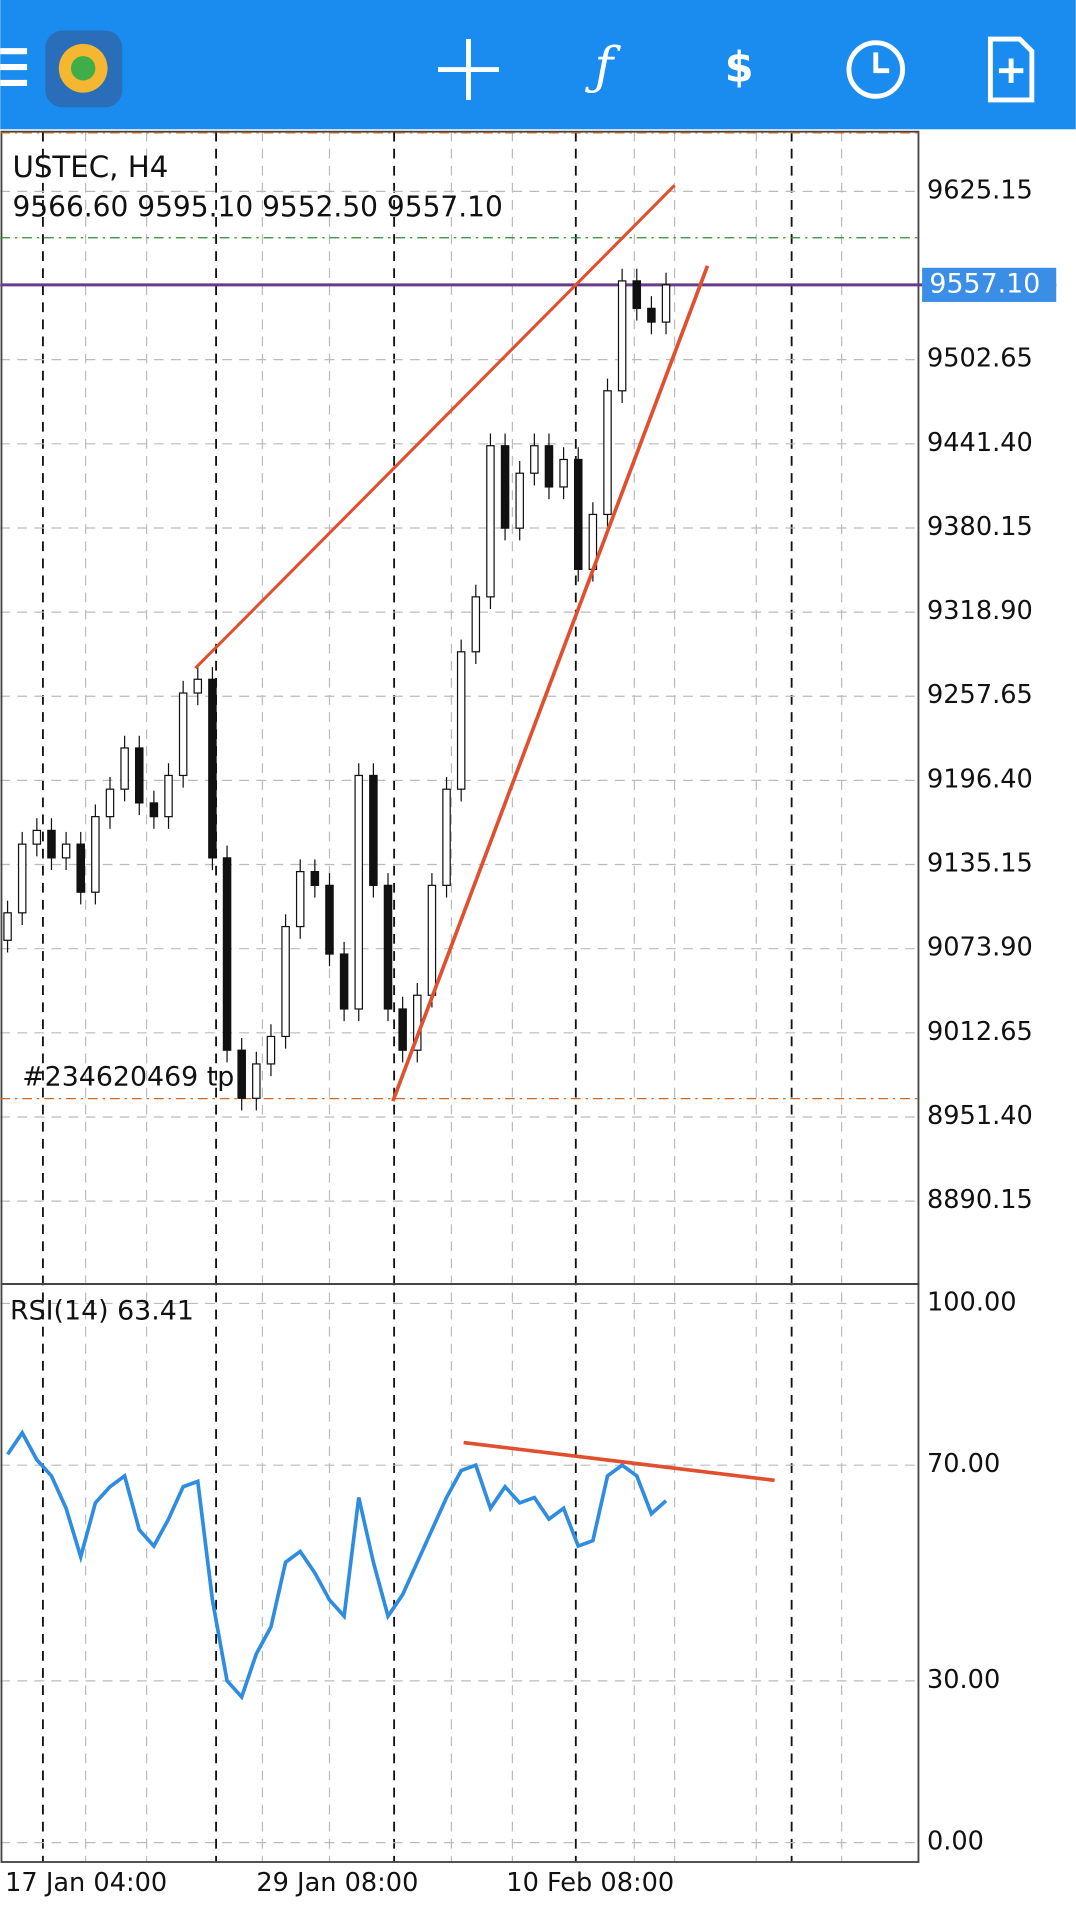 The height and width of the screenshot is (1912, 1076). Describe the element at coordinates (337, 1883) in the screenshot. I see `x-tick-label: 29 Jan 08:00` at that location.